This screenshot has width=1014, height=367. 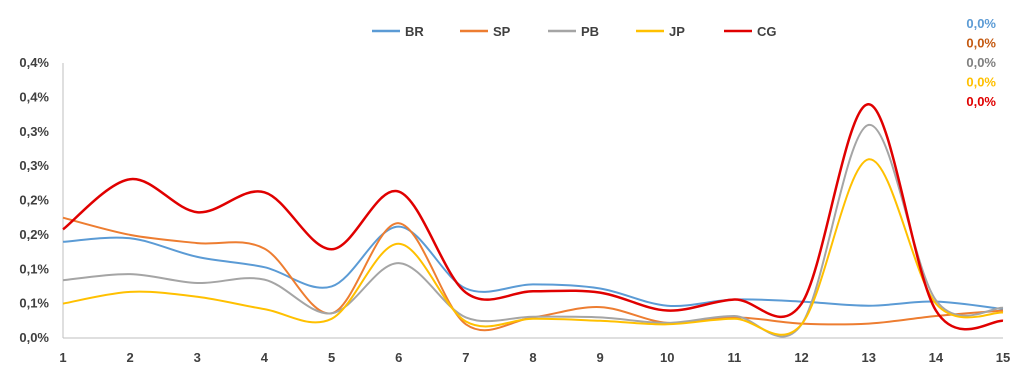 What do you see at coordinates (600, 357) in the screenshot?
I see `x-tick-label: 9` at bounding box center [600, 357].